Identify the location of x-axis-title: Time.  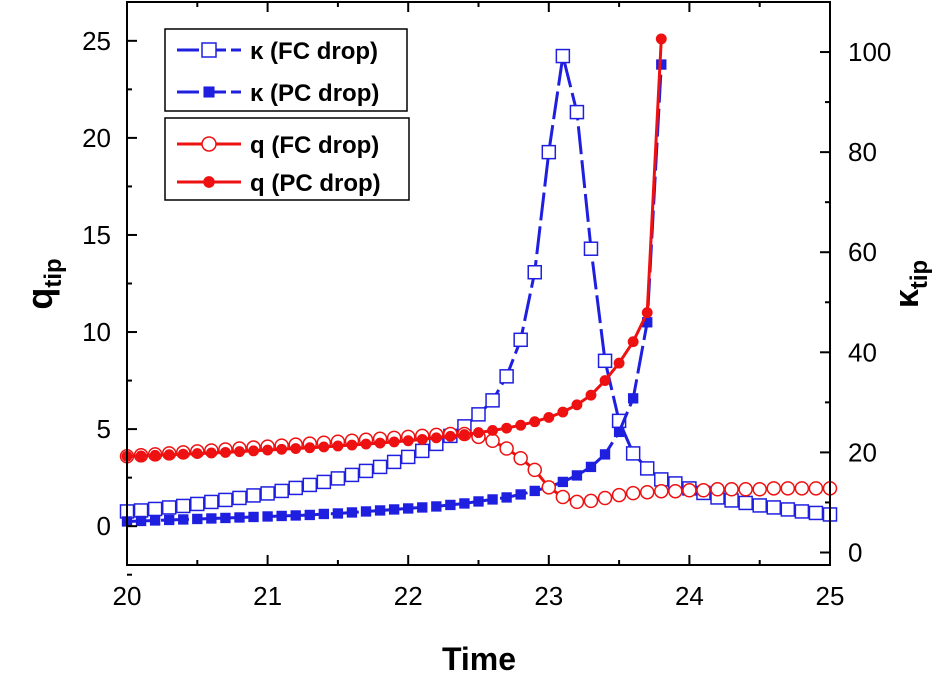
(479, 659).